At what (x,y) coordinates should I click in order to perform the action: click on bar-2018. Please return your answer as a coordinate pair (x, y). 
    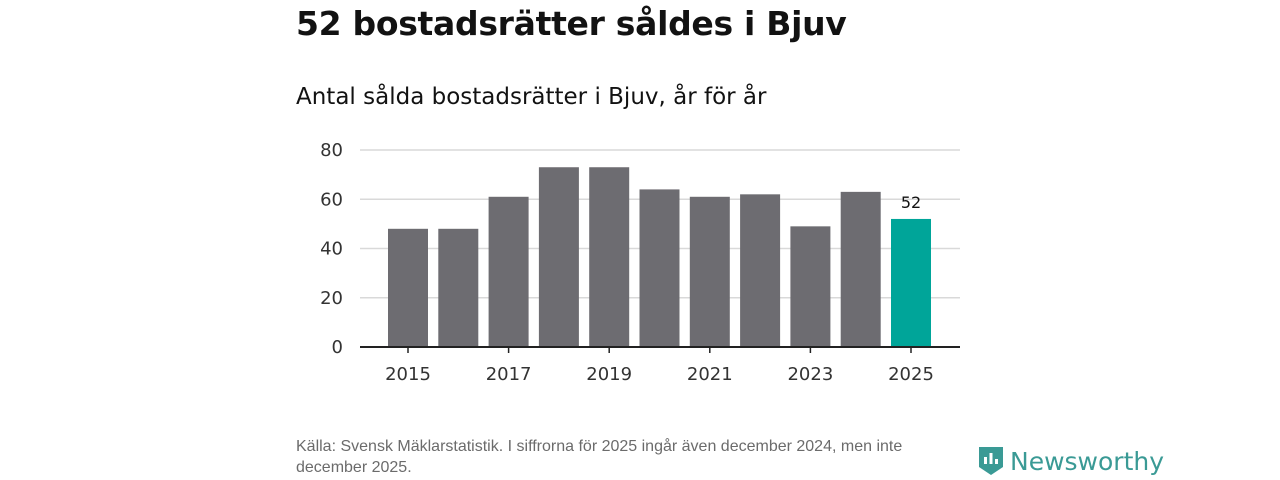
    Looking at the image, I should click on (558, 257).